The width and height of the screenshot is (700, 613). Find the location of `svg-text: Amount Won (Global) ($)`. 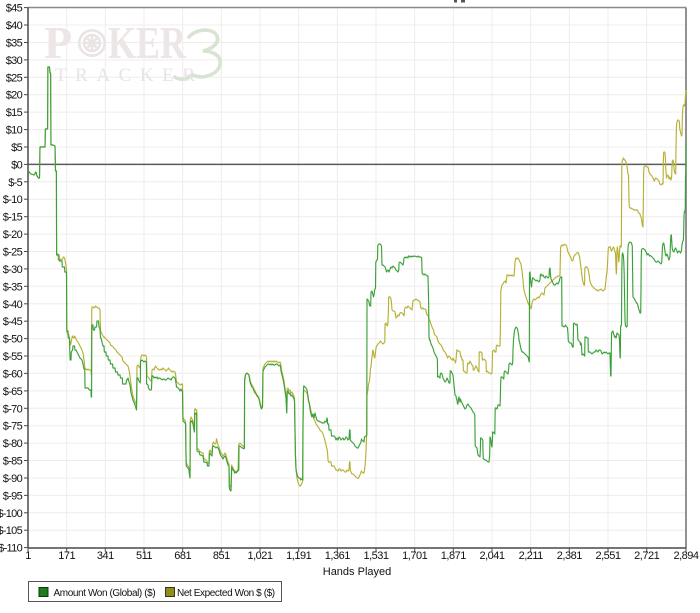

svg-text: Amount Won (Global) ($) is located at coordinates (105, 593).